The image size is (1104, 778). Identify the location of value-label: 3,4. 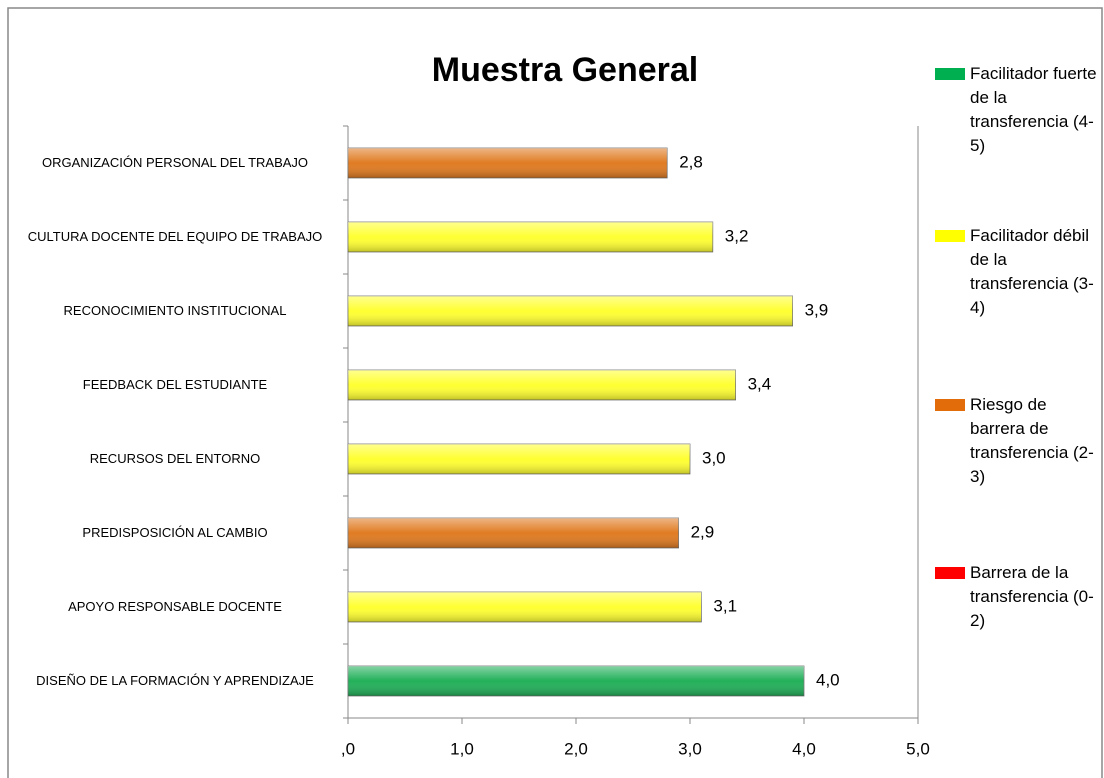
(760, 383).